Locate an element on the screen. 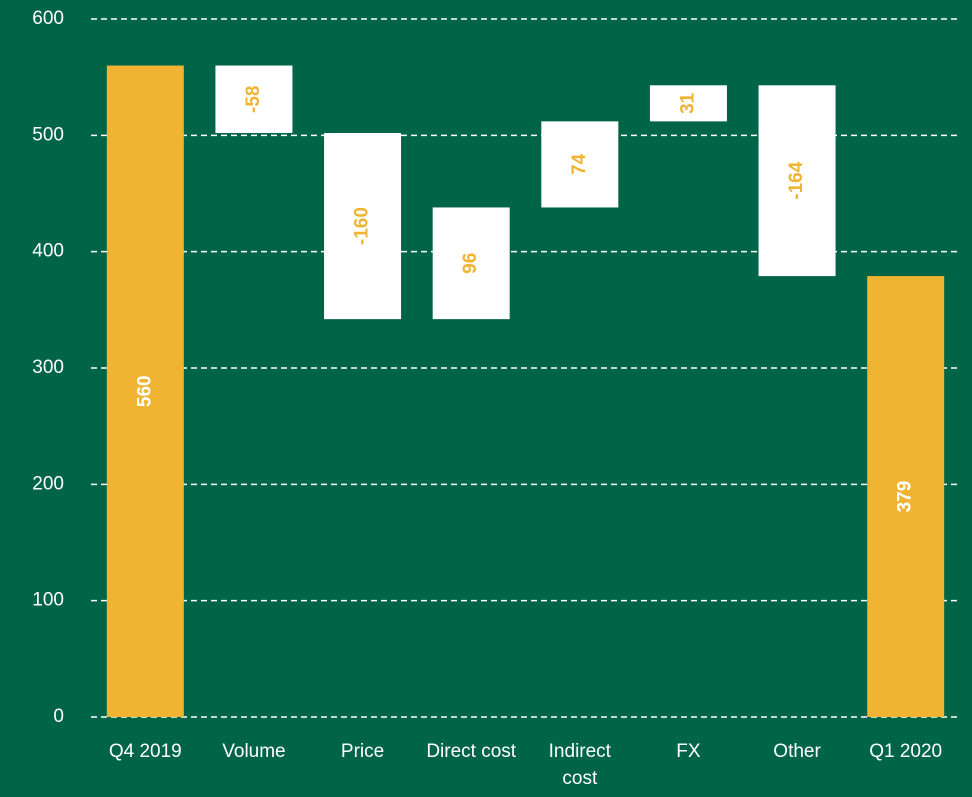 This screenshot has width=972, height=797. x-tick-label: Other is located at coordinates (797, 751).